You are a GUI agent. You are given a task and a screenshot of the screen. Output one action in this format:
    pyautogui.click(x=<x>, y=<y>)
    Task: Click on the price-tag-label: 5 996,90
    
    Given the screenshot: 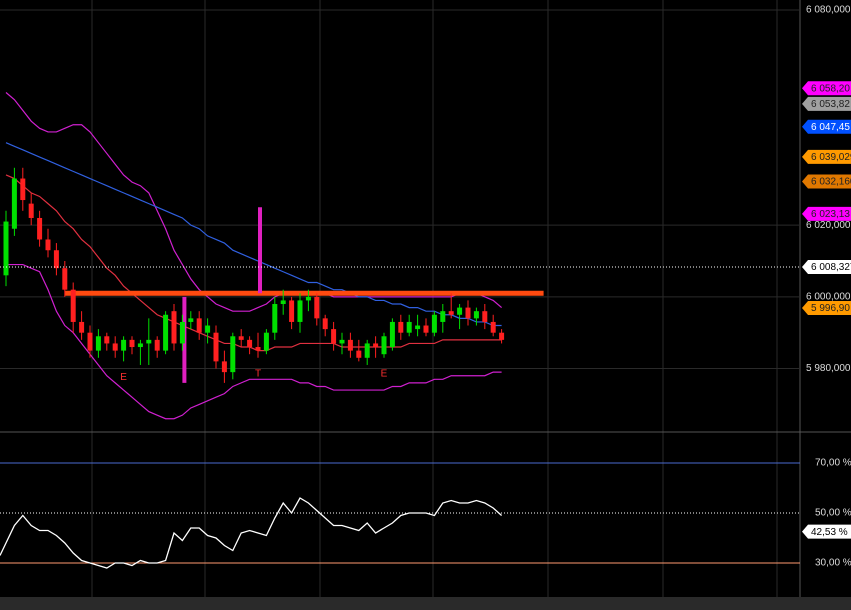 What is the action you would take?
    pyautogui.click(x=830, y=308)
    